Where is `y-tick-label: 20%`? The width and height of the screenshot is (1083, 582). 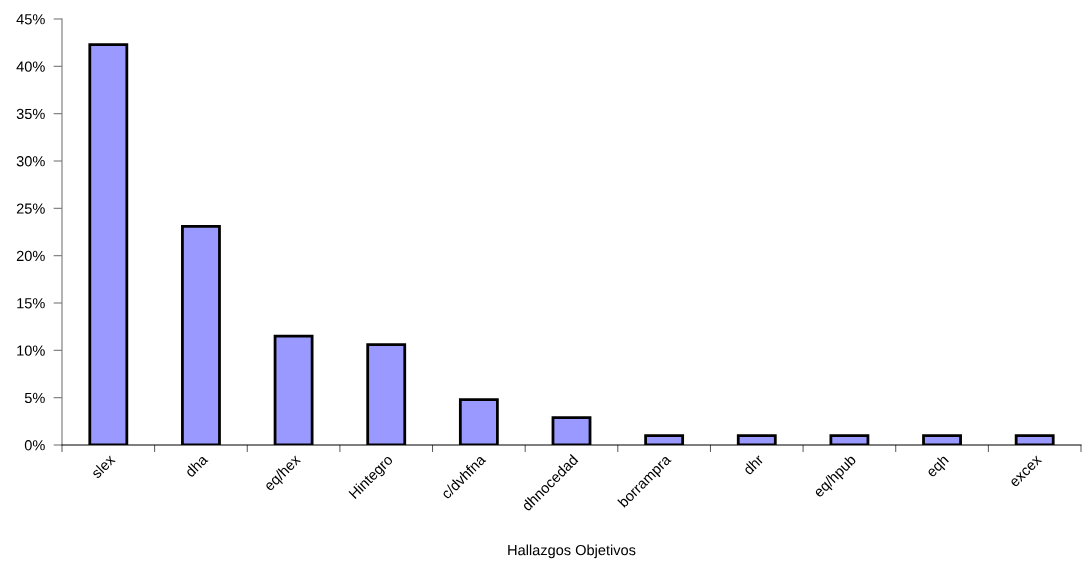 y-tick-label: 20% is located at coordinates (30, 256).